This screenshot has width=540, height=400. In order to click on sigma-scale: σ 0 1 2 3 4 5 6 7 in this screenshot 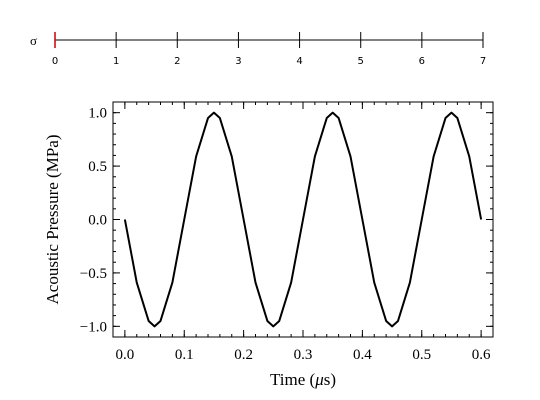, I will do `click(258, 49)`.